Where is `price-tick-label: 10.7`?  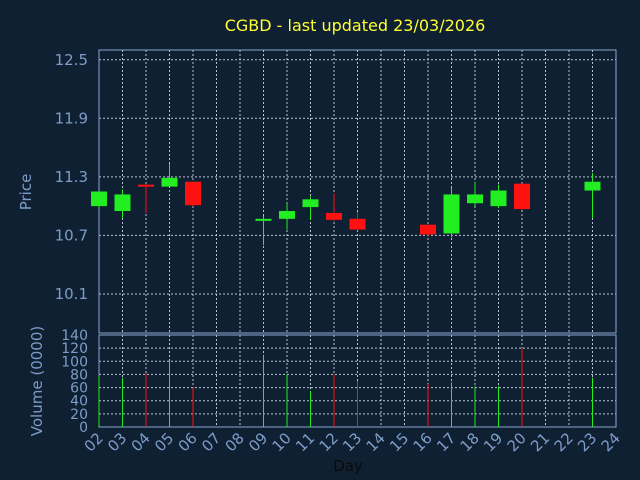
price-tick-label: 10.7 is located at coordinates (71, 235).